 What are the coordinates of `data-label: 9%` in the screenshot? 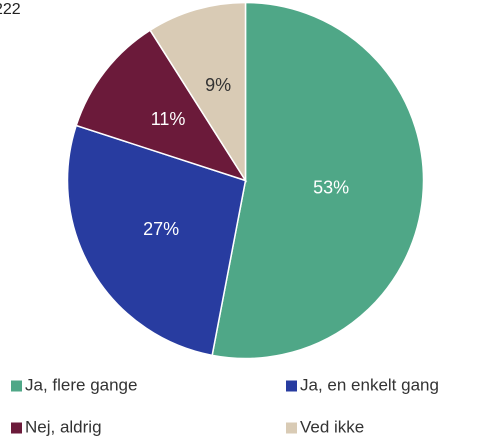 It's located at (218, 85).